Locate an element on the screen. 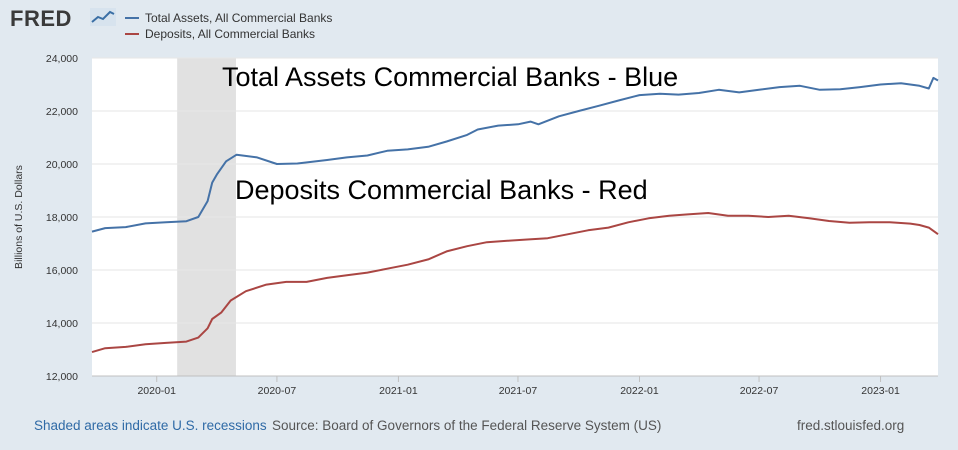 This screenshot has height=450, width=958. legend-item-total-assets: Total Assets, All Commercial Banks is located at coordinates (228, 18).